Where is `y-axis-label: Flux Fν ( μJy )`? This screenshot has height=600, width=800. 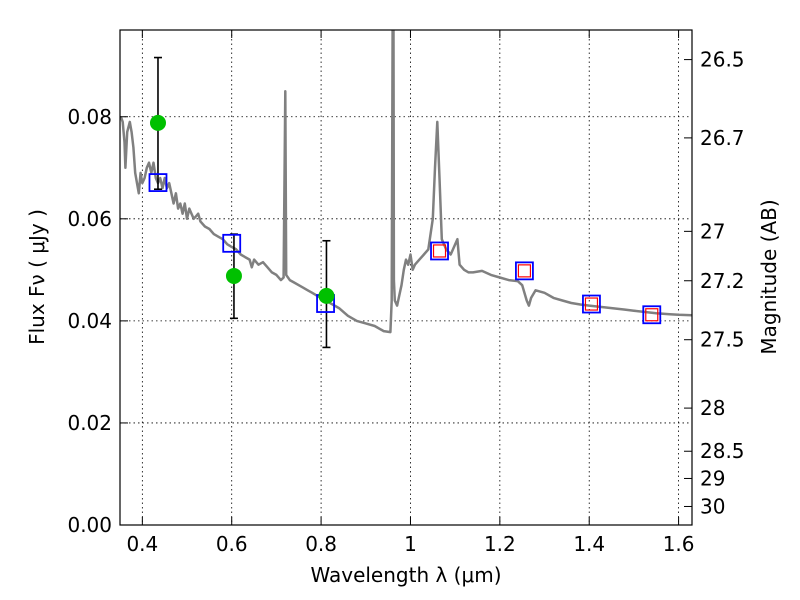 y-axis-label: Flux Fν ( μJy ) is located at coordinates (37, 277).